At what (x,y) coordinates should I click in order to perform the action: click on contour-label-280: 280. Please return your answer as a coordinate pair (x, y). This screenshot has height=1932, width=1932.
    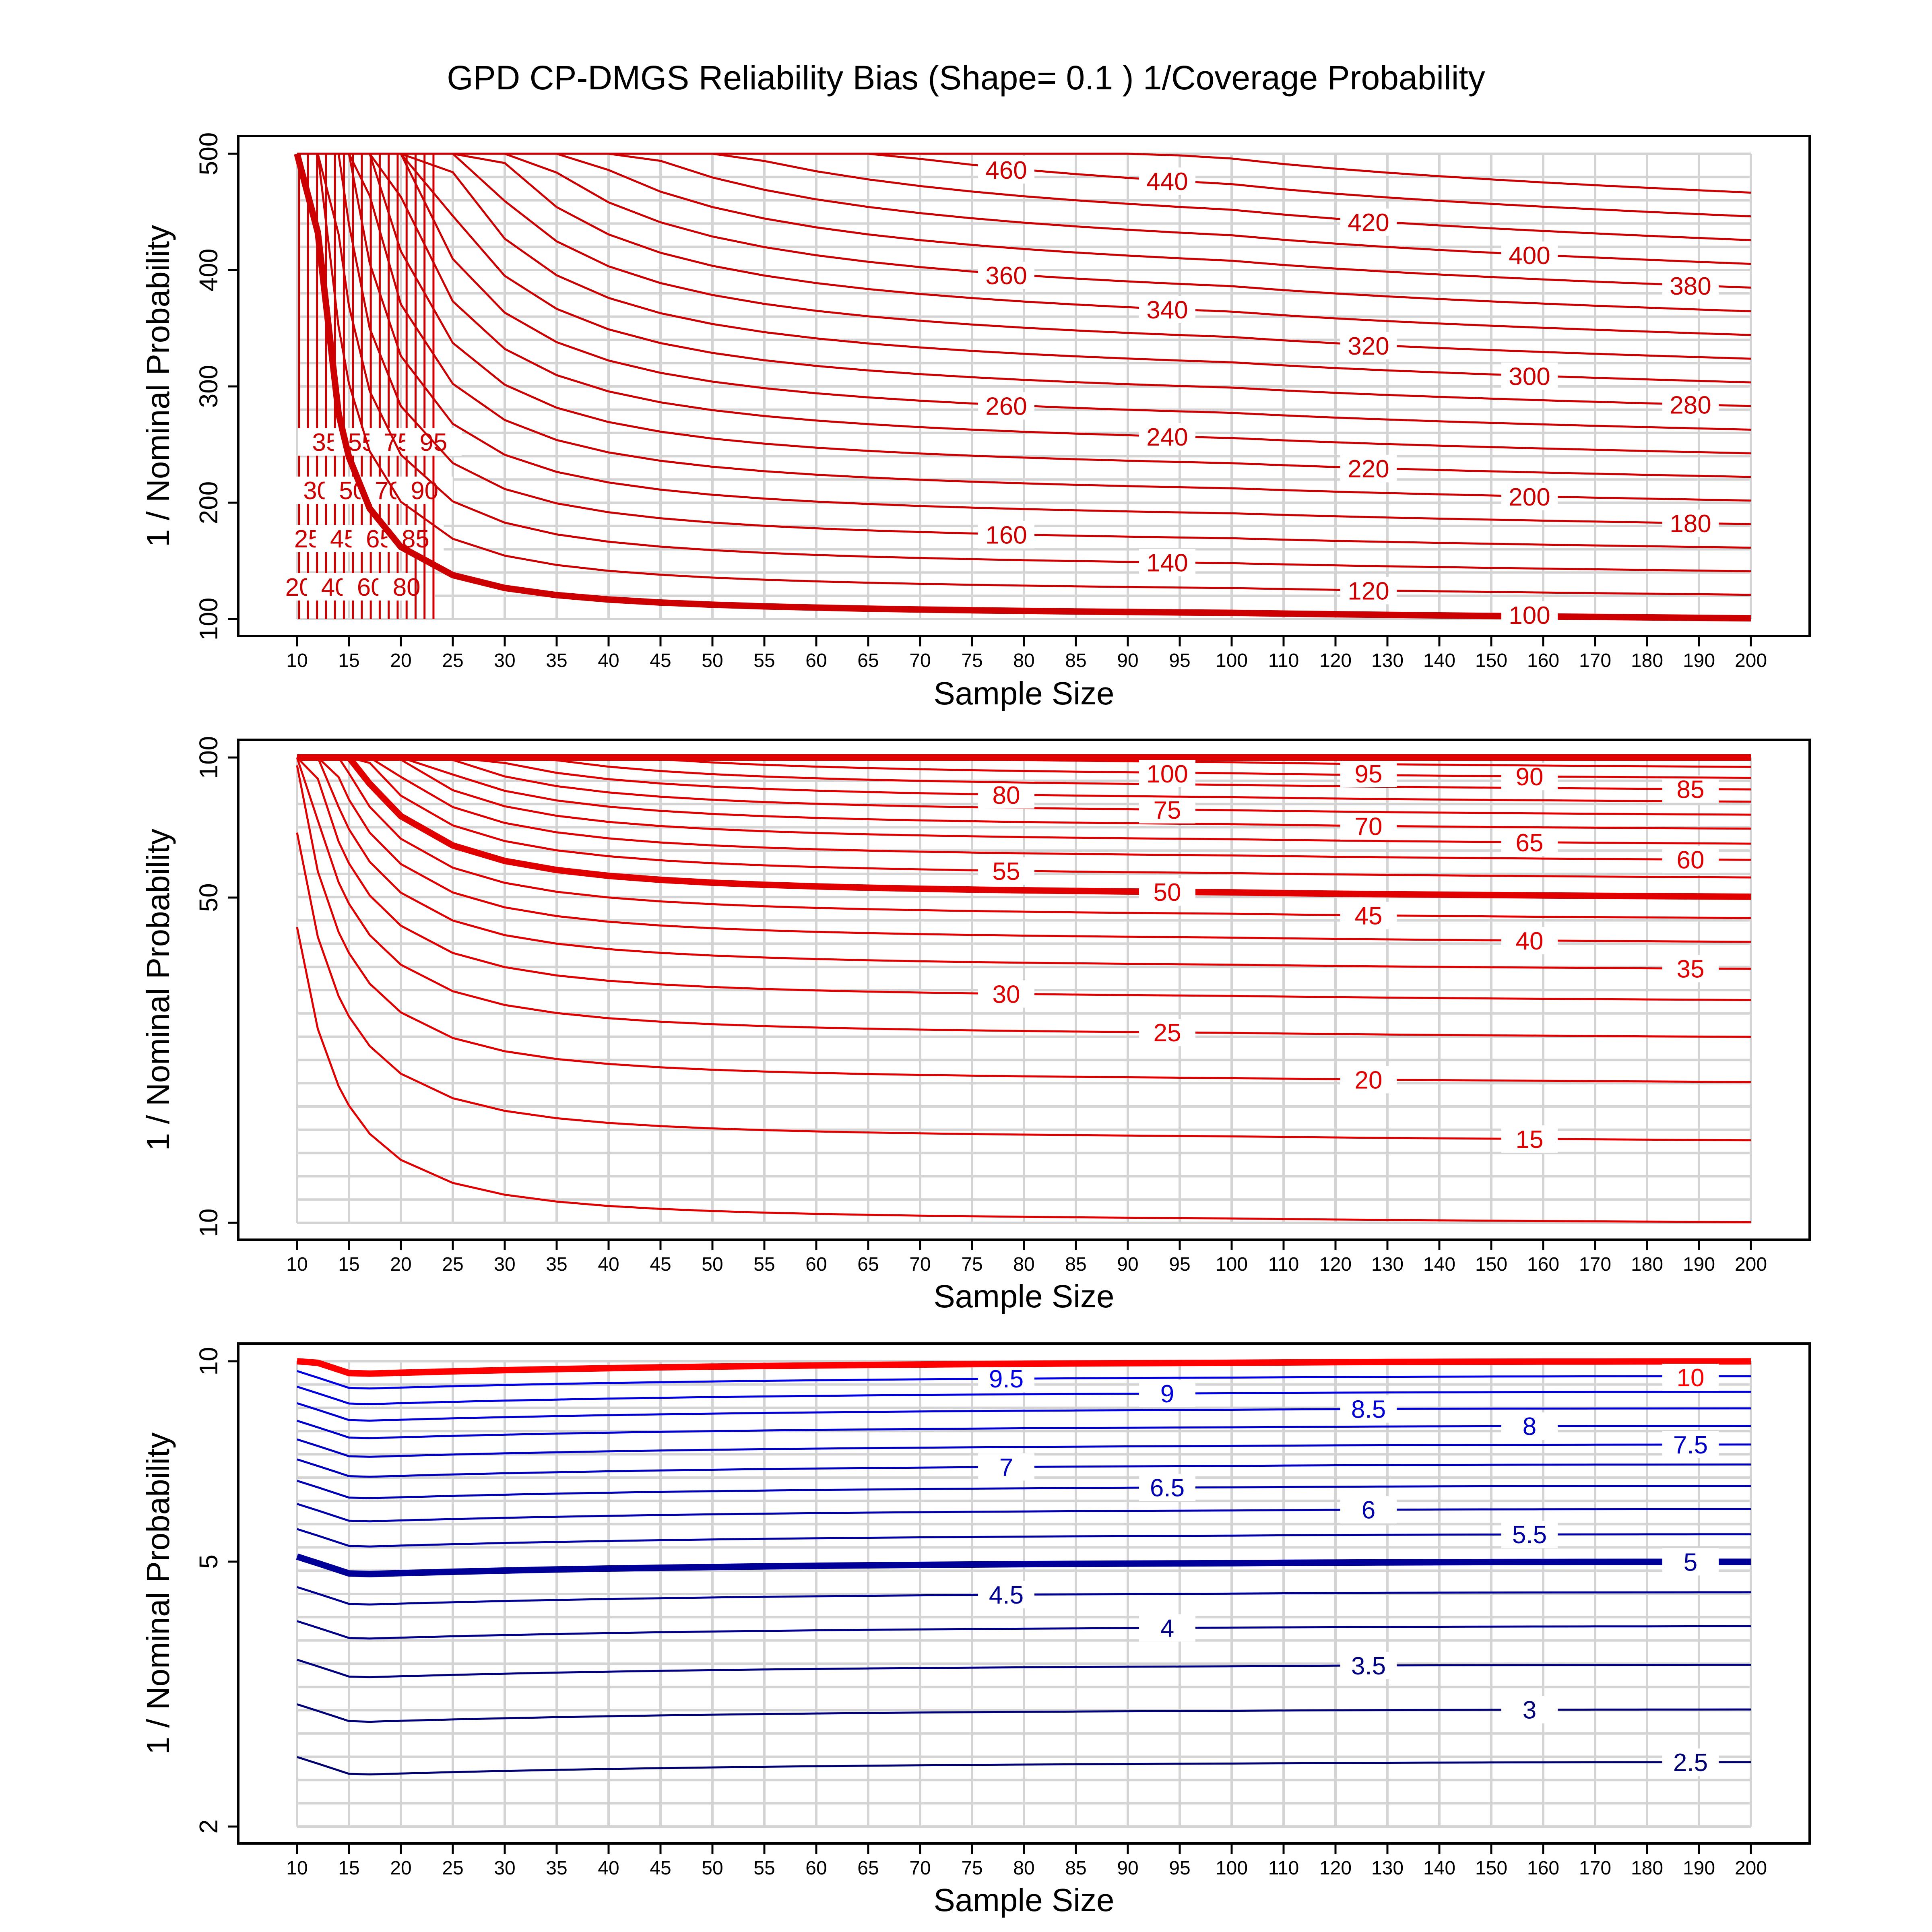
    Looking at the image, I should click on (1690, 405).